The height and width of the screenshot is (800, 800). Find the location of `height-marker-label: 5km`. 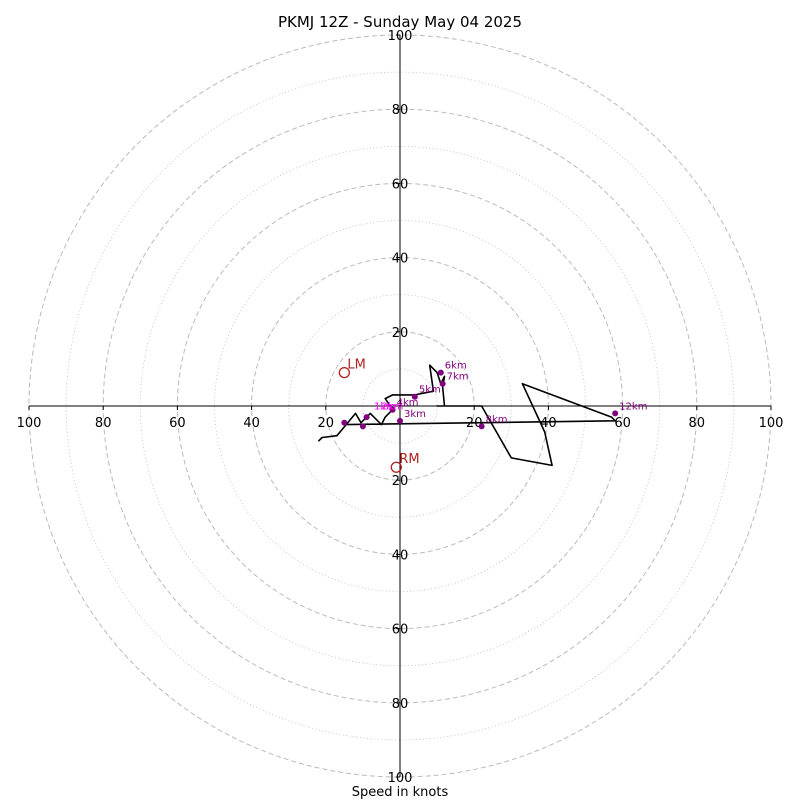

height-marker-label: 5km is located at coordinates (430, 390).